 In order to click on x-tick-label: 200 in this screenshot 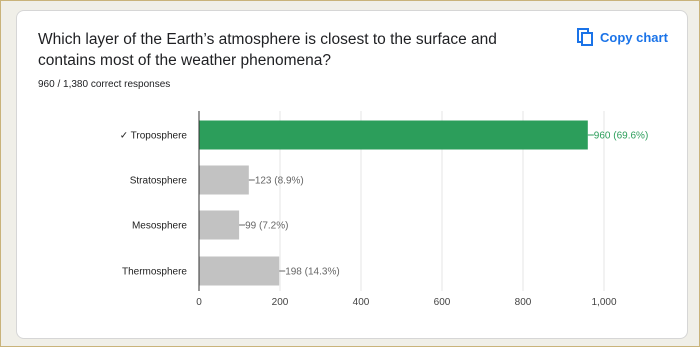, I will do `click(280, 302)`.